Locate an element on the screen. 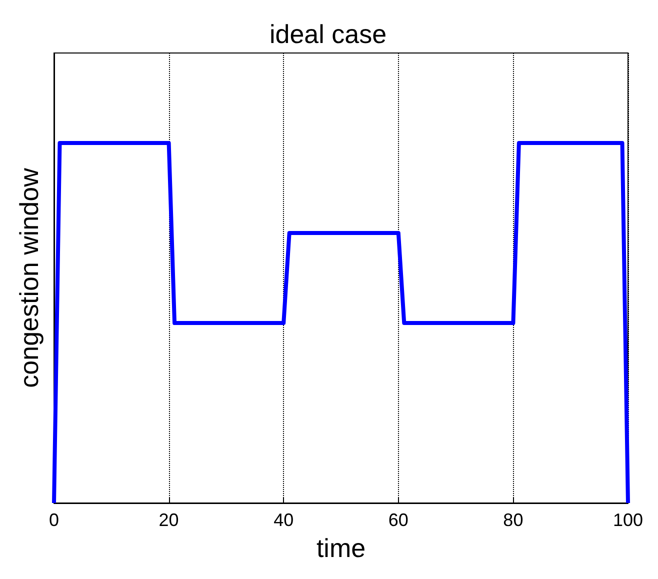  x-tick-label: 0 is located at coordinates (54, 520).